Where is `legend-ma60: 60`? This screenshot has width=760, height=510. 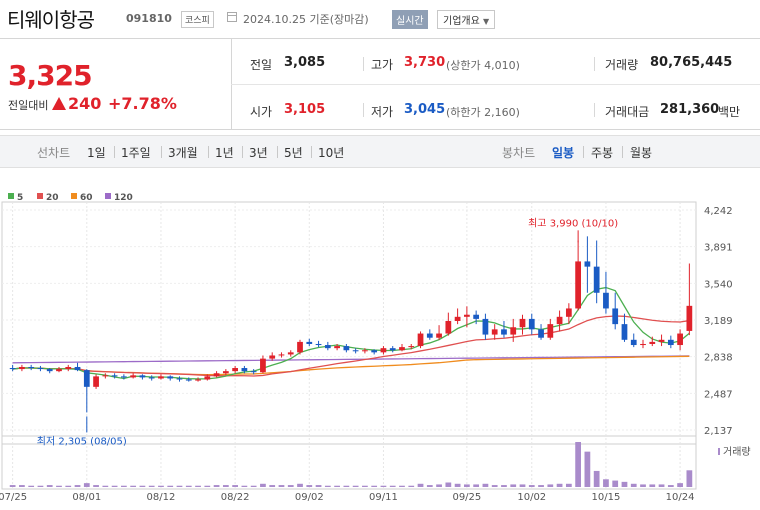 legend-ma60: 60 is located at coordinates (82, 198).